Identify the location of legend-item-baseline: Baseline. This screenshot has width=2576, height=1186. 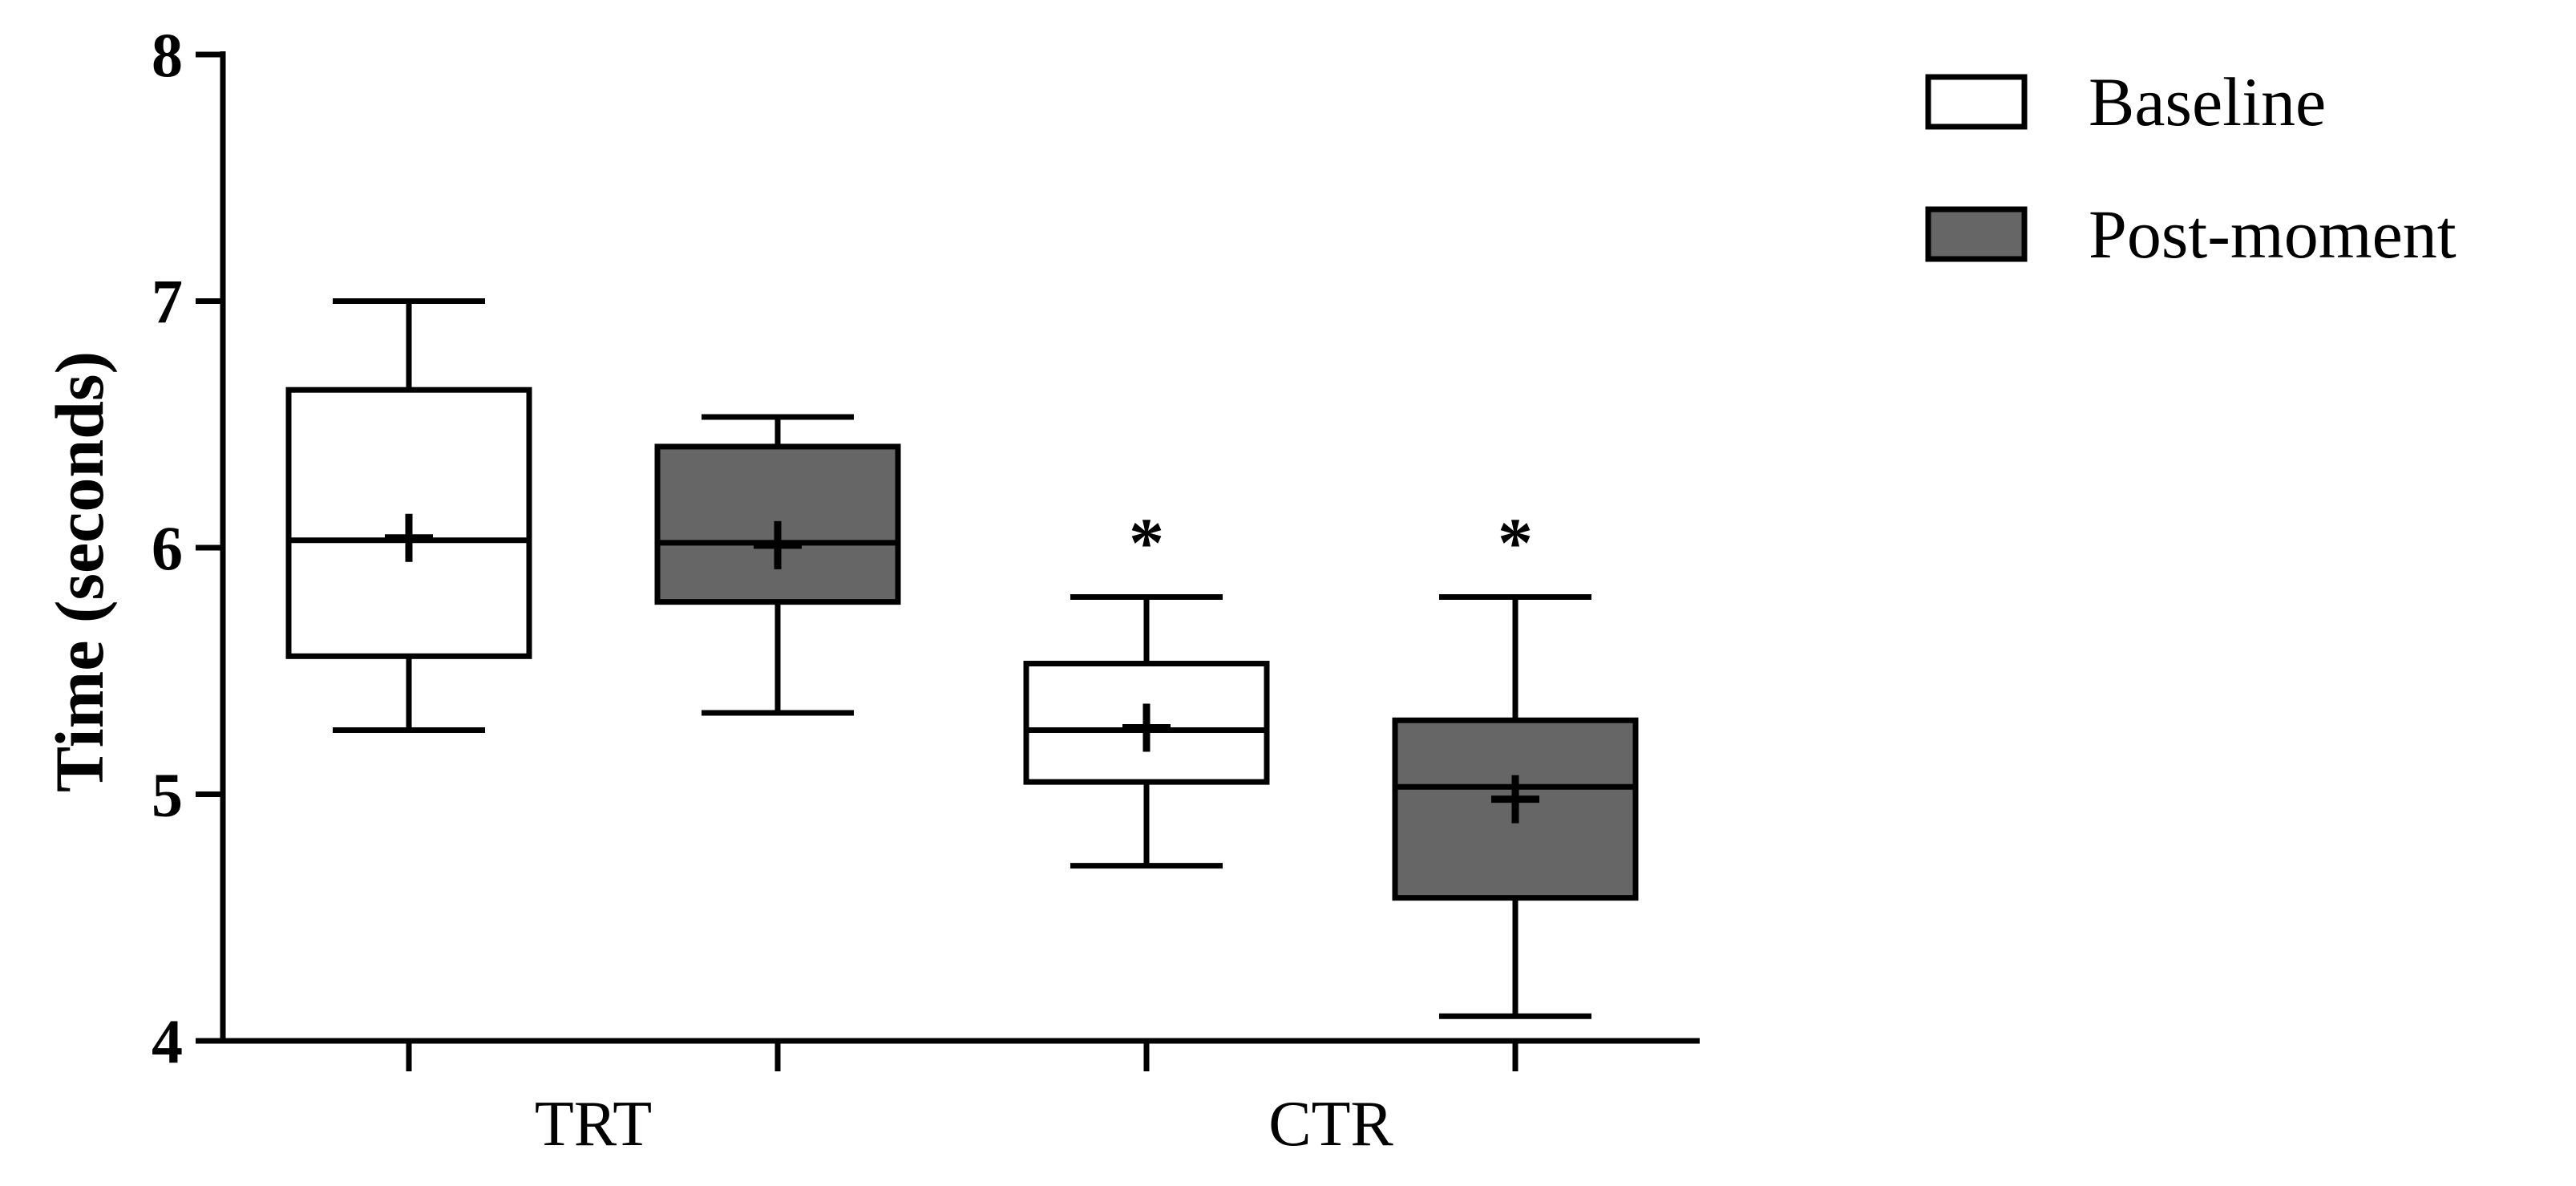
(2125, 101).